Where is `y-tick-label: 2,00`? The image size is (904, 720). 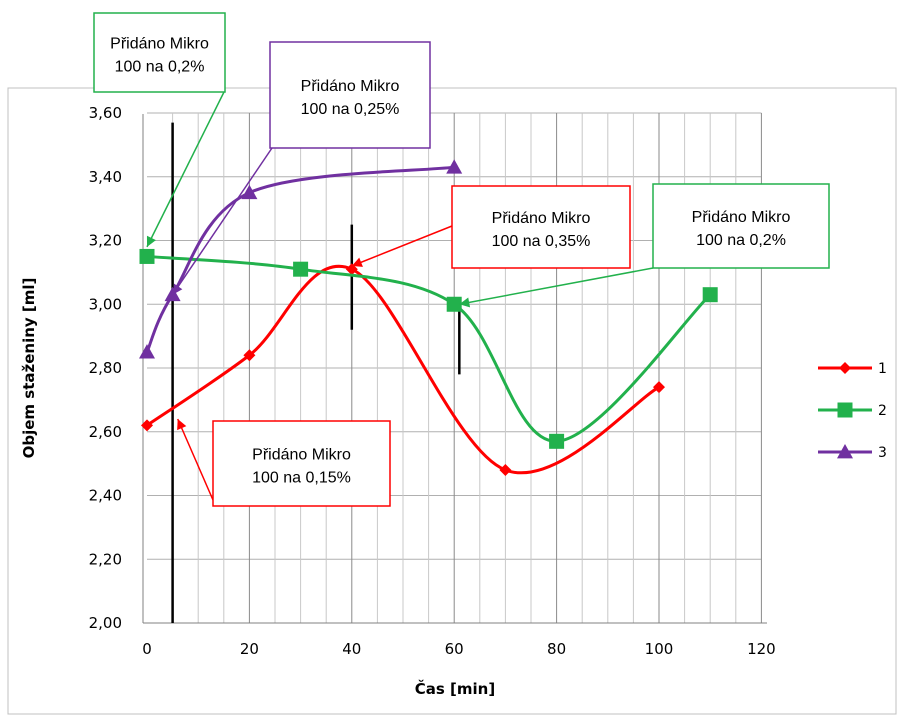
y-tick-label: 2,00 is located at coordinates (105, 623).